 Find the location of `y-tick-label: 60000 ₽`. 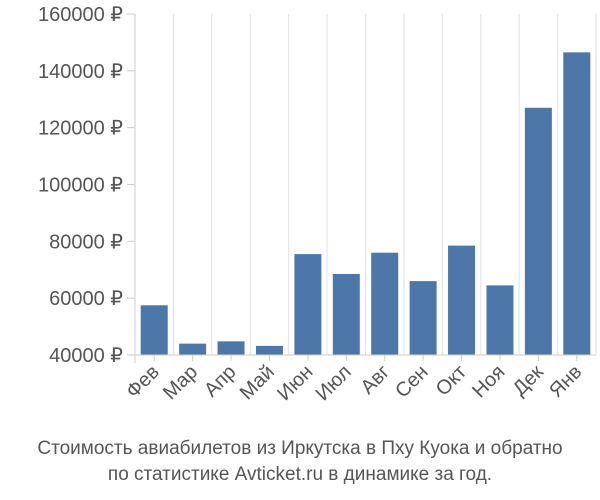

y-tick-label: 60000 ₽ is located at coordinates (86, 299).